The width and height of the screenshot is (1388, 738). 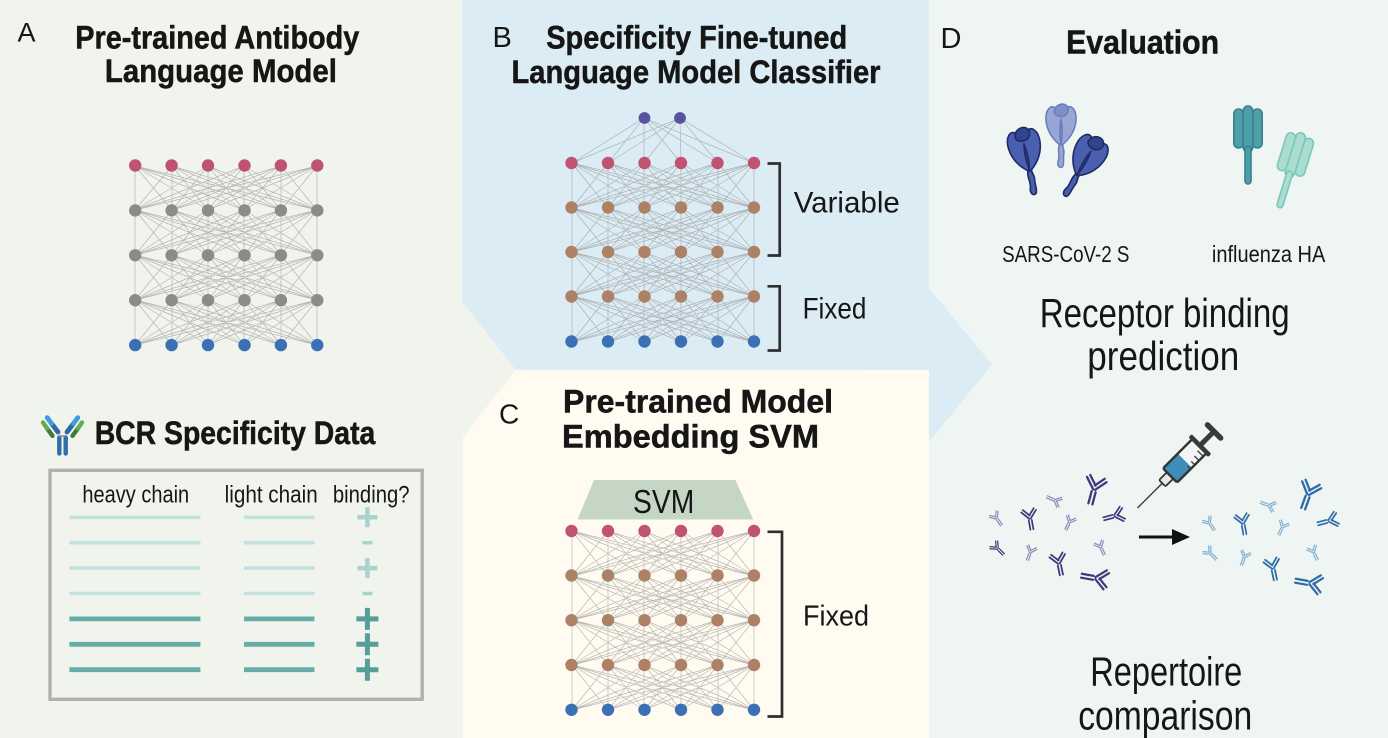 I want to click on svg-text: Receptor binding, so click(x=1165, y=313).